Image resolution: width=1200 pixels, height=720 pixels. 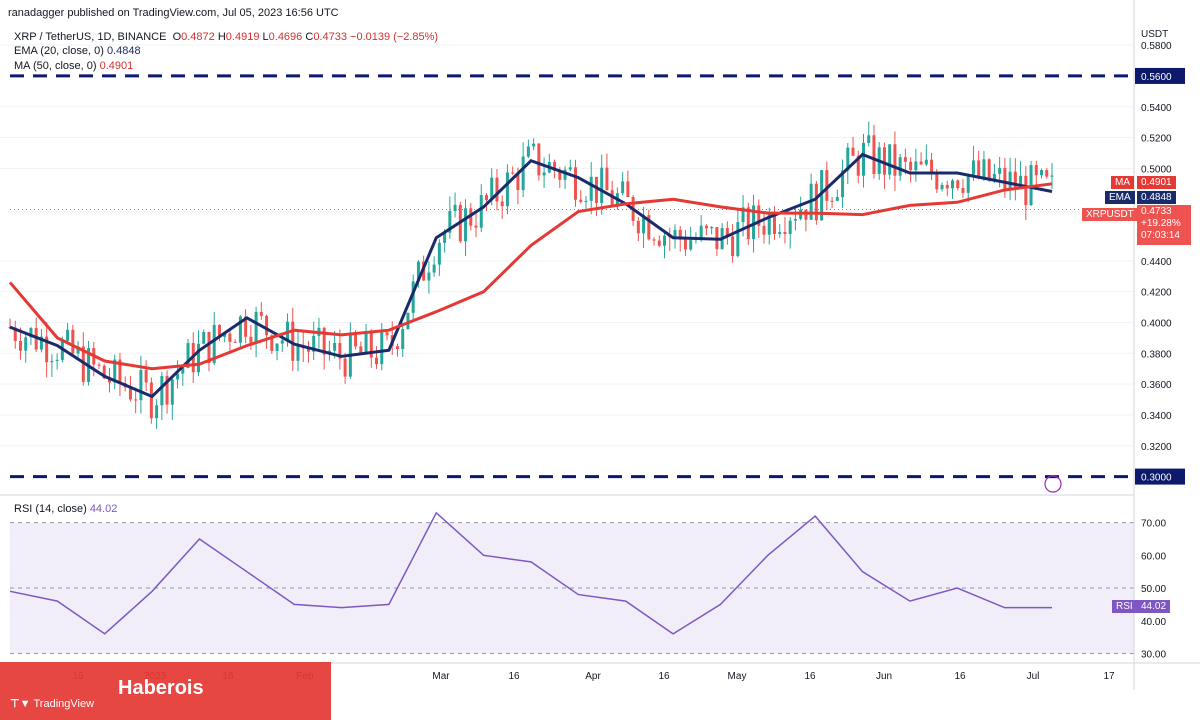 What do you see at coordinates (90, 37) in the screenshot?
I see `symbol-title: XRP / TetherUS, 1D, BINANCE` at bounding box center [90, 37].